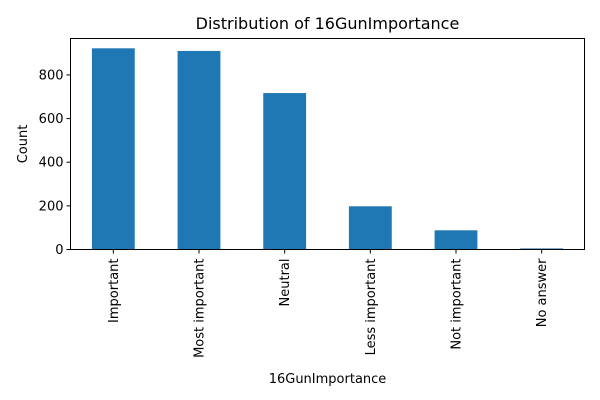 This screenshot has width=600, height=400. I want to click on y-axis-title: Count, so click(23, 144).